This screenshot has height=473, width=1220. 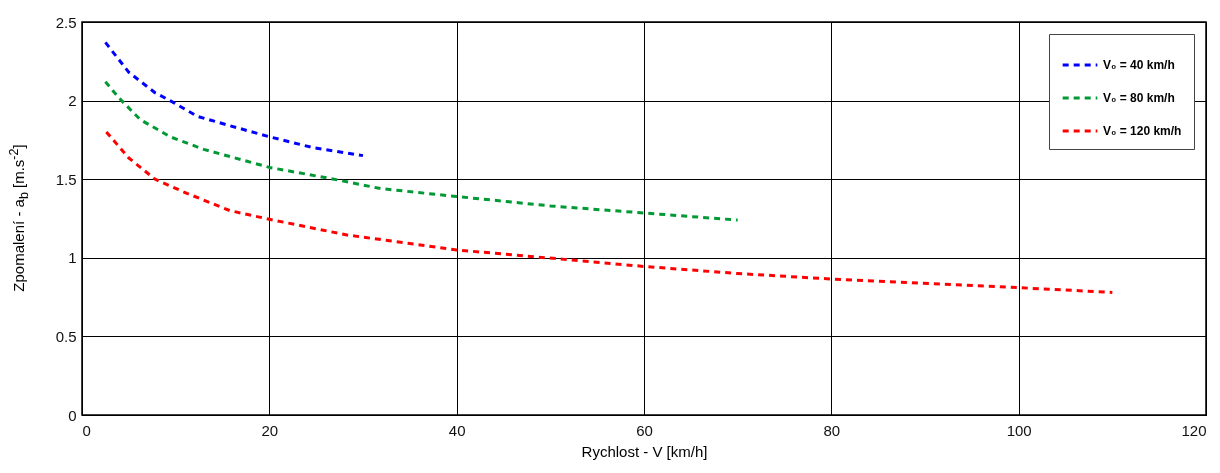 What do you see at coordinates (1139, 98) in the screenshot?
I see `legend-label: V₀ = 80 km/h` at bounding box center [1139, 98].